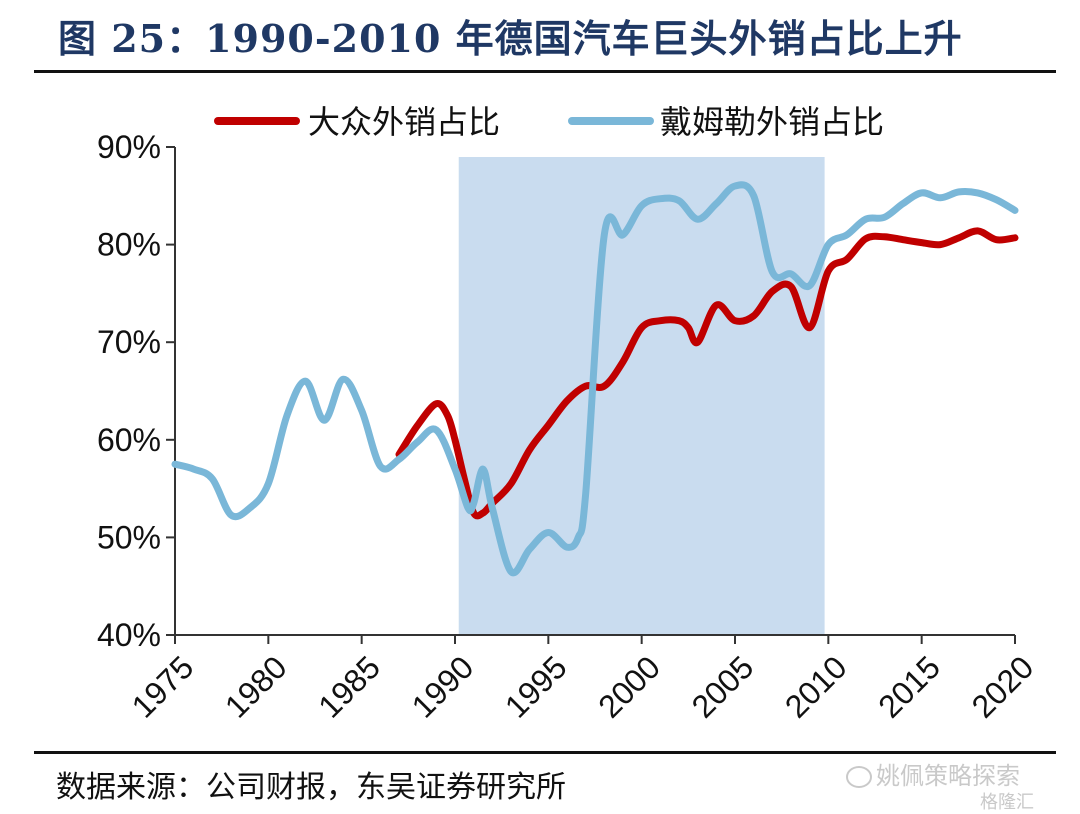  What do you see at coordinates (772, 122) in the screenshot?
I see `legend-label: 戴姆勒外销占比` at bounding box center [772, 122].